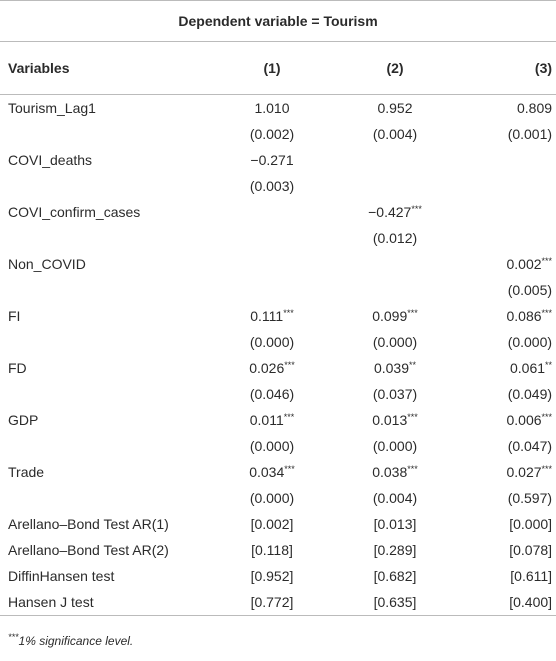 Image resolution: width=556 pixels, height=661 pixels. What do you see at coordinates (395, 576) in the screenshot?
I see `cell: [0.682]` at bounding box center [395, 576].